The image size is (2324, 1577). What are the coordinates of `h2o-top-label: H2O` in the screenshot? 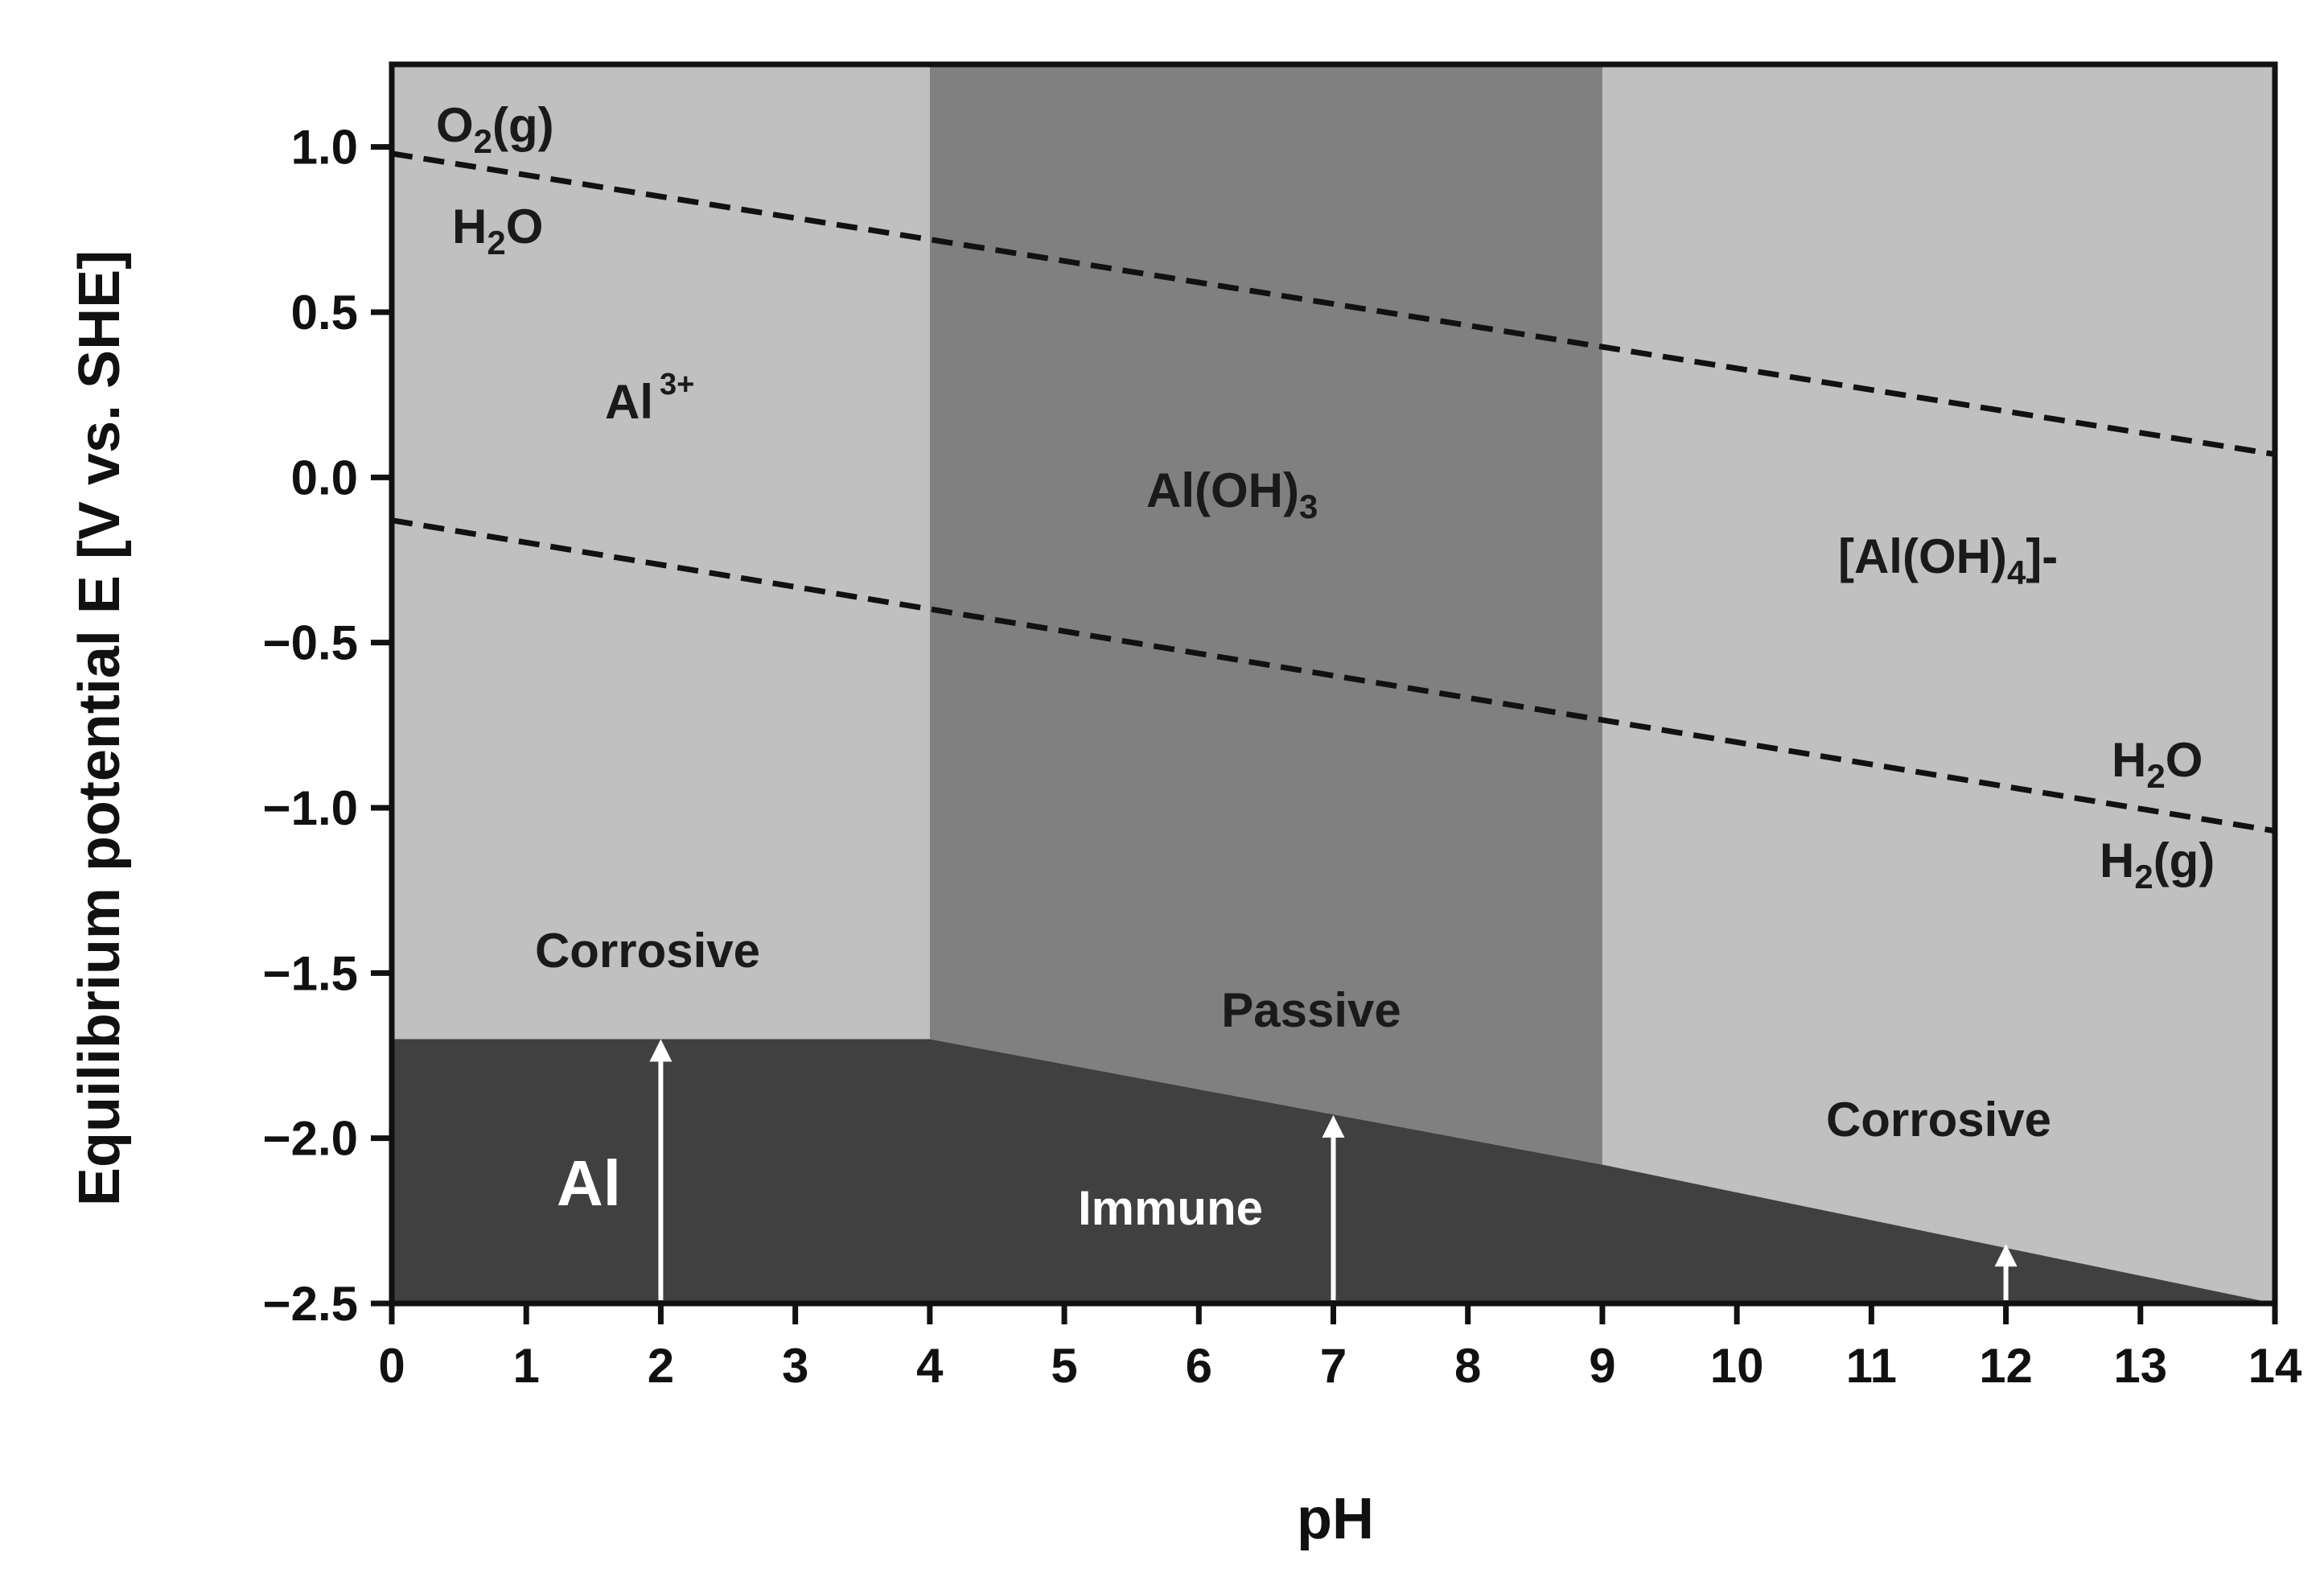 It's located at (498, 230).